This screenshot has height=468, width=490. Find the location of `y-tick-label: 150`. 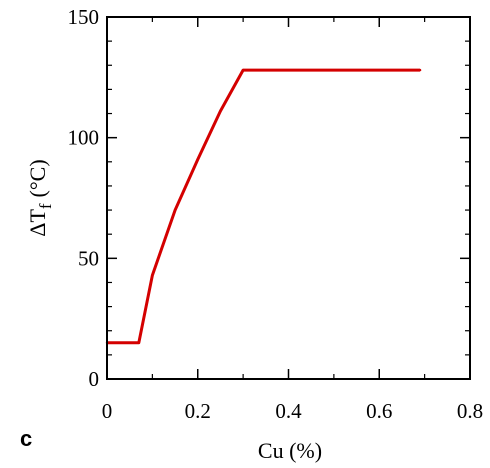

y-tick-label: 150 is located at coordinates (84, 17).